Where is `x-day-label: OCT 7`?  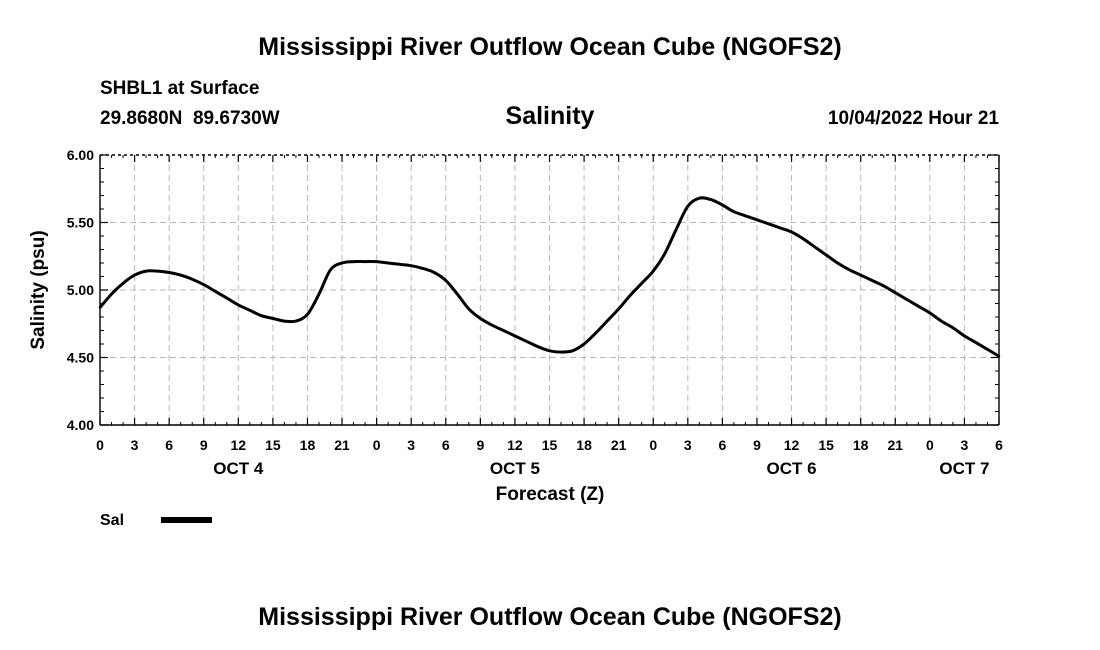
x-day-label: OCT 7 is located at coordinates (964, 468).